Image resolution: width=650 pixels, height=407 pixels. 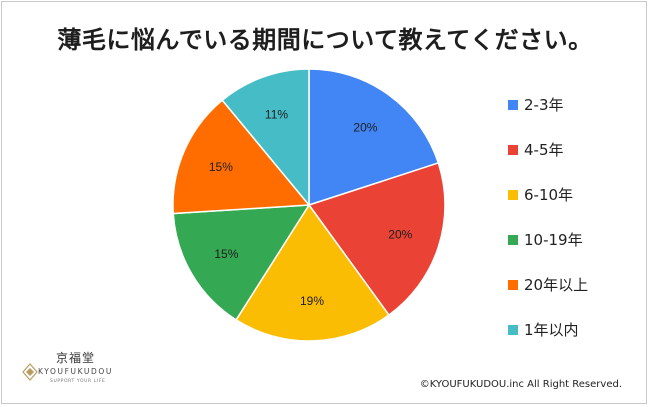 I want to click on pie-slice-label-0: 20%, so click(x=365, y=127).